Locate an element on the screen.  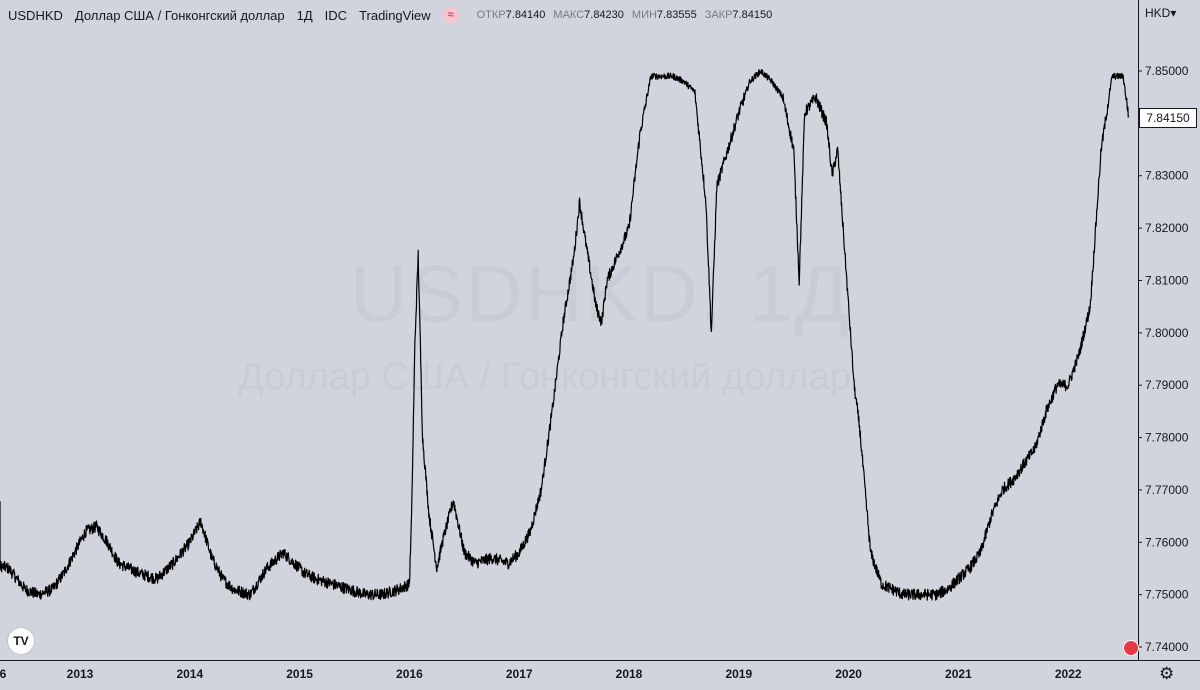
currency-button: HKD▾ is located at coordinates (1160, 13).